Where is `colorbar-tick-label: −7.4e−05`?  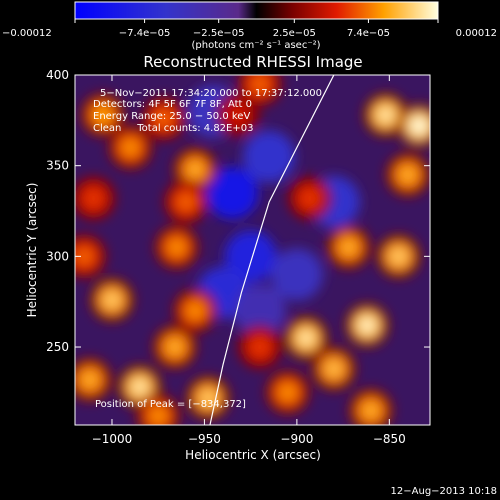
colorbar-tick-label: −7.4e−05 is located at coordinates (145, 33).